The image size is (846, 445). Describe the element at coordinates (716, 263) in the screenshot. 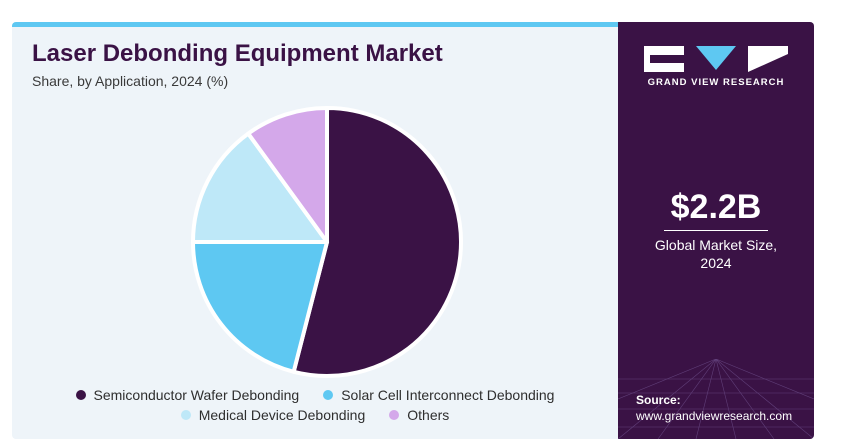

I see `market-size-desc-line2: 2024` at that location.